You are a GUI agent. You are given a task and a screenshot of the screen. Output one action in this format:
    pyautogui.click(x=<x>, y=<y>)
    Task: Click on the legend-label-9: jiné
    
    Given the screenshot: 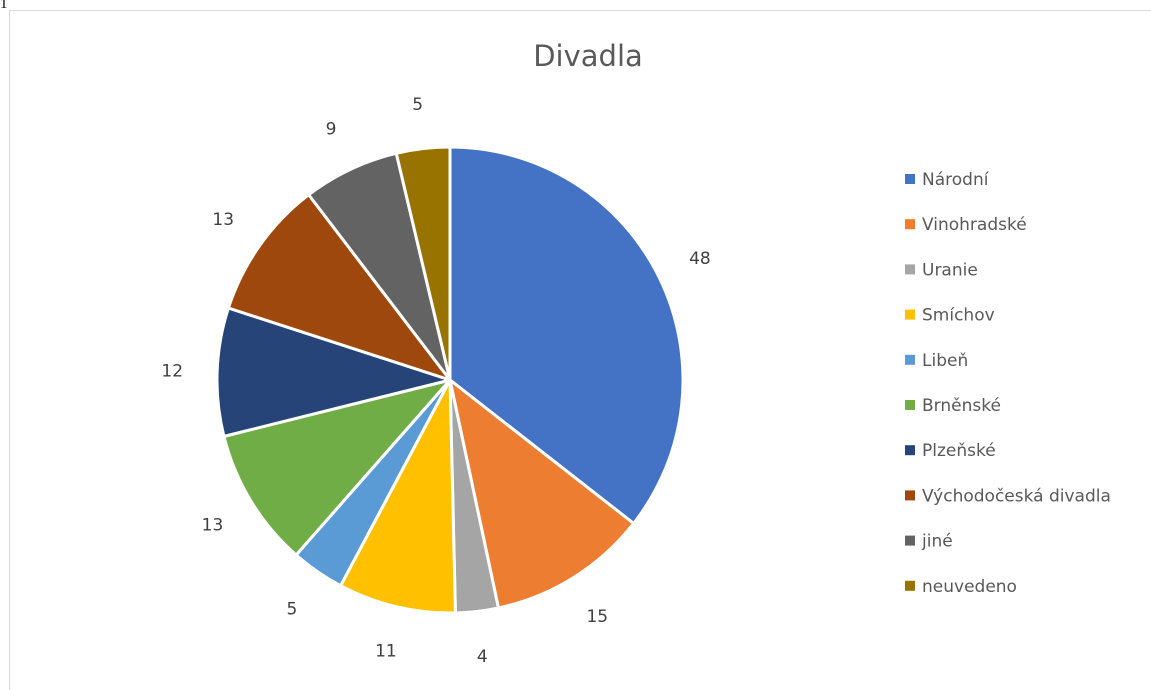 What is the action you would take?
    pyautogui.click(x=937, y=542)
    